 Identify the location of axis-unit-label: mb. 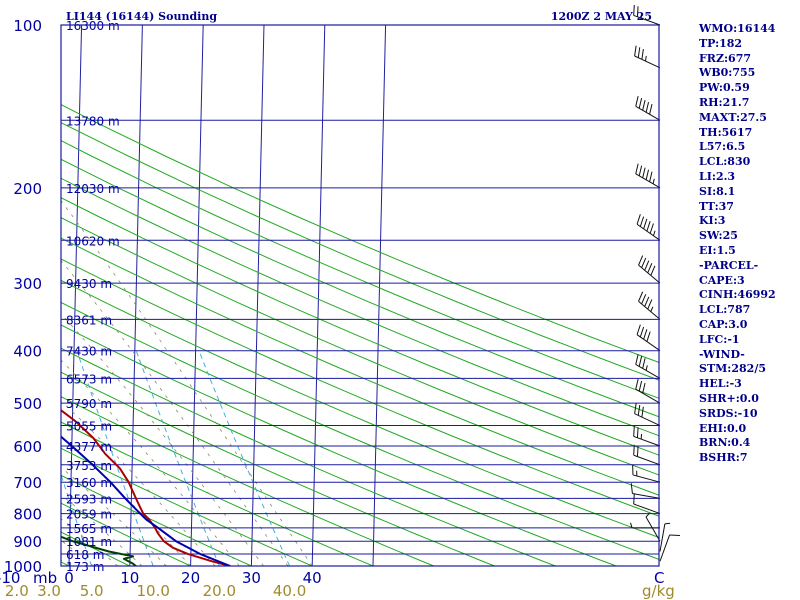
(45, 578).